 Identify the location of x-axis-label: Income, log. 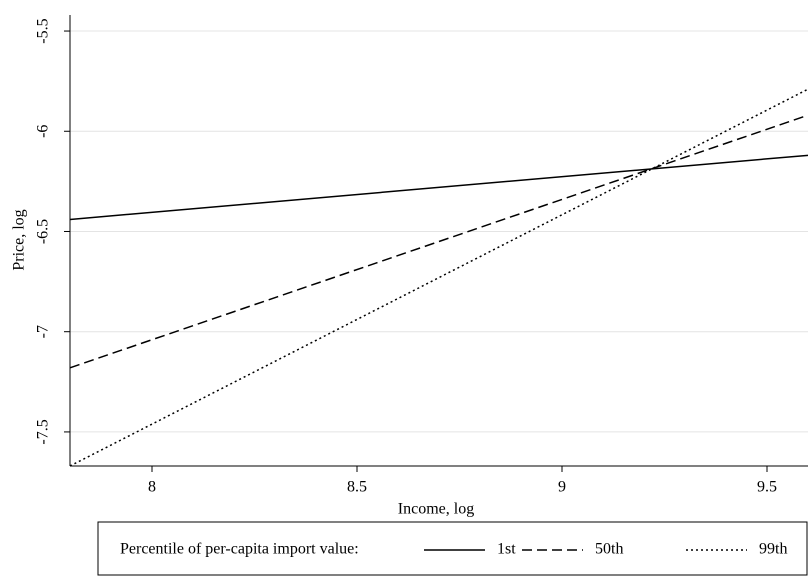
(436, 509).